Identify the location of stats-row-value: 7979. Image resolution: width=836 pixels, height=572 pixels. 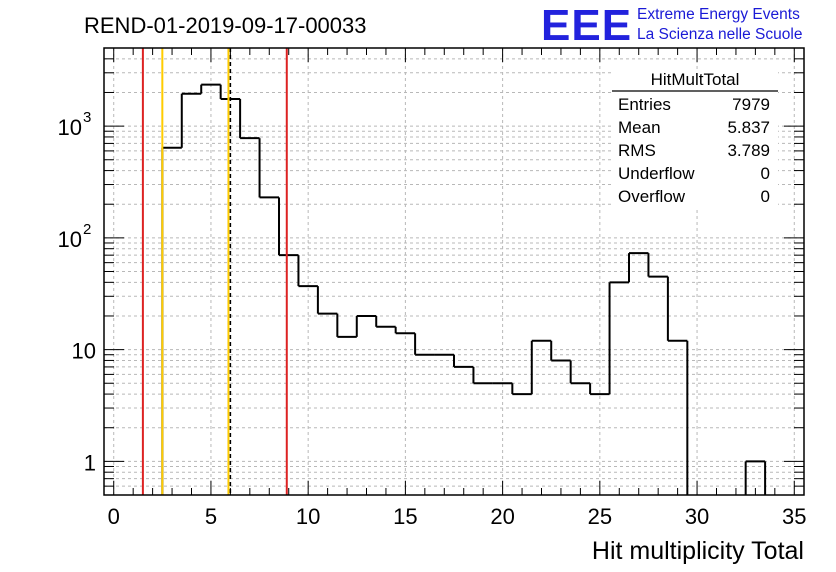
(751, 104).